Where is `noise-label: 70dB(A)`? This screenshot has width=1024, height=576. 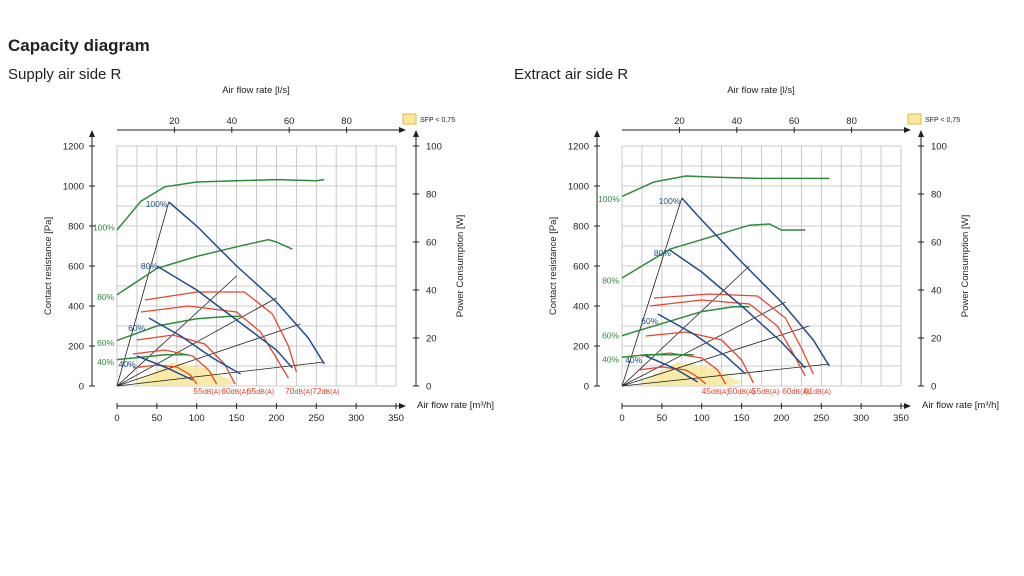 noise-label: 70dB(A) is located at coordinates (298, 391).